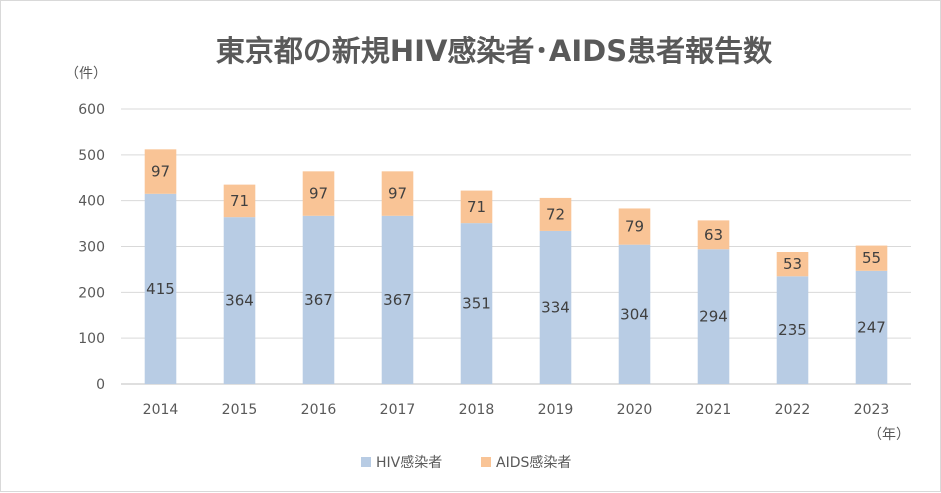  Describe the element at coordinates (477, 410) in the screenshot. I see `x-tick-label: 2018` at that location.